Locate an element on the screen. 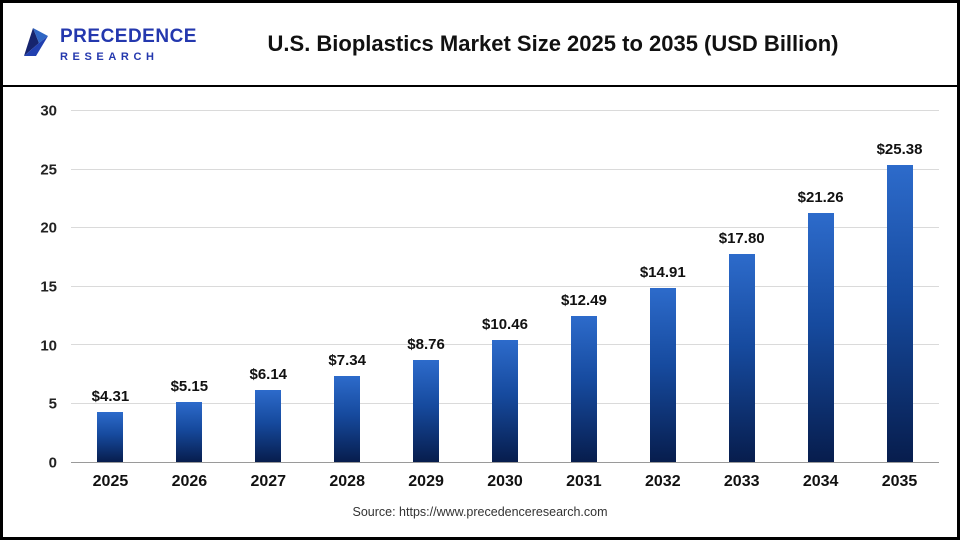 This screenshot has width=960, height=540. bar-column-2030: $10.46 is located at coordinates (505, 286).